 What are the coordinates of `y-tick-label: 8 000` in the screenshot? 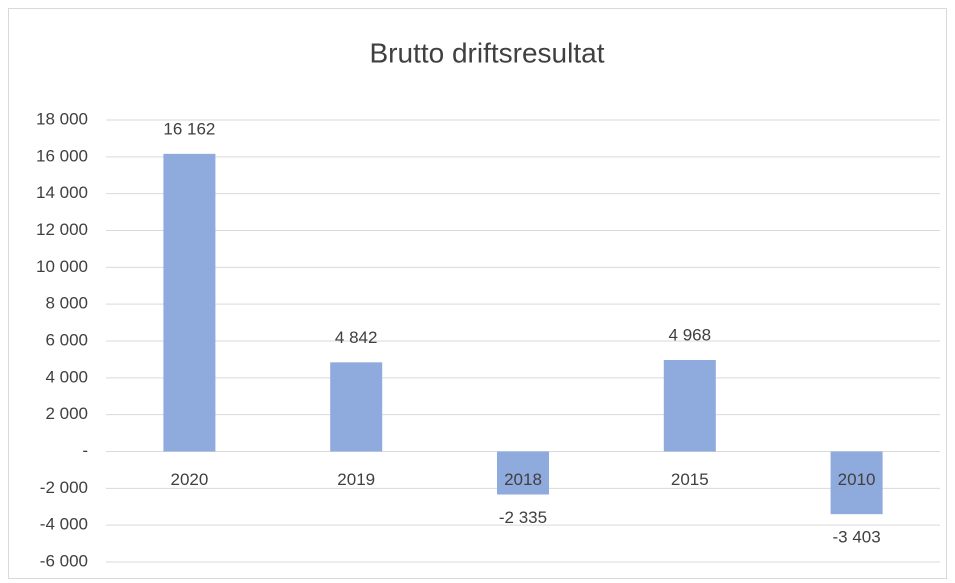 It's located at (66, 303).